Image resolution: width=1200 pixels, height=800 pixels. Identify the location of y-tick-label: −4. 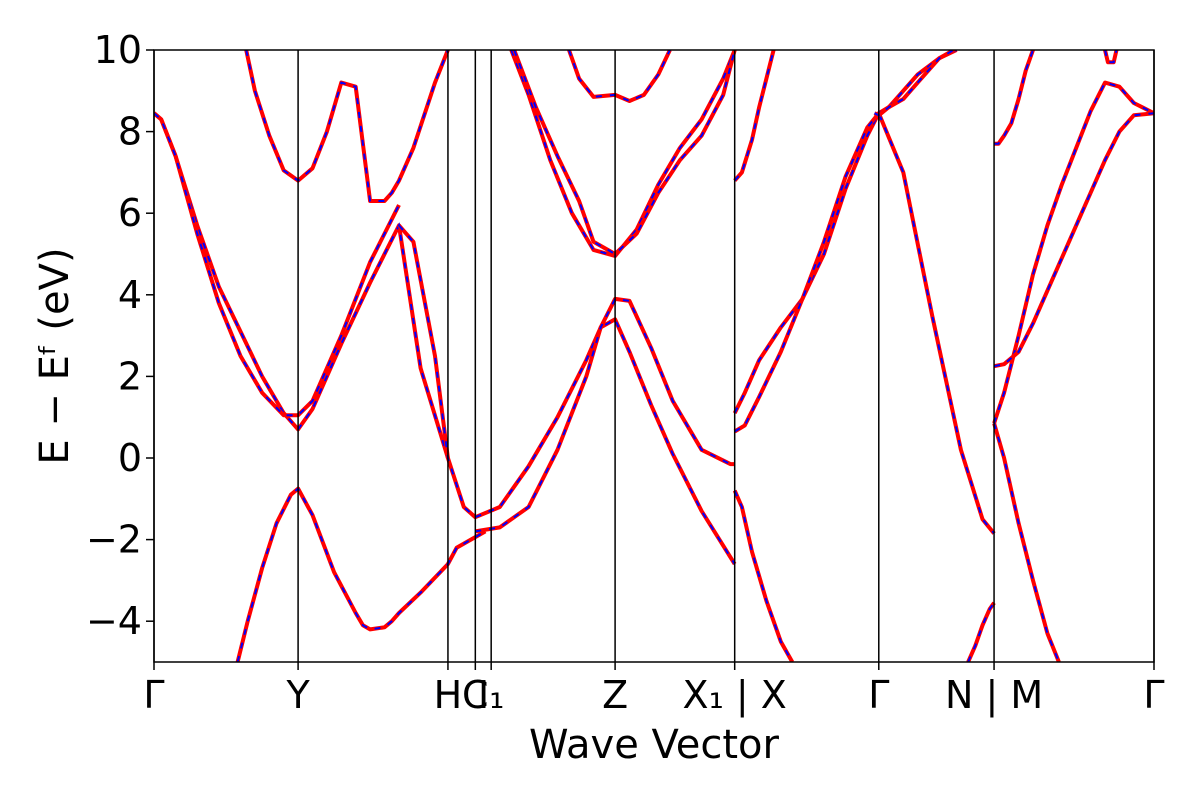
(114, 621).